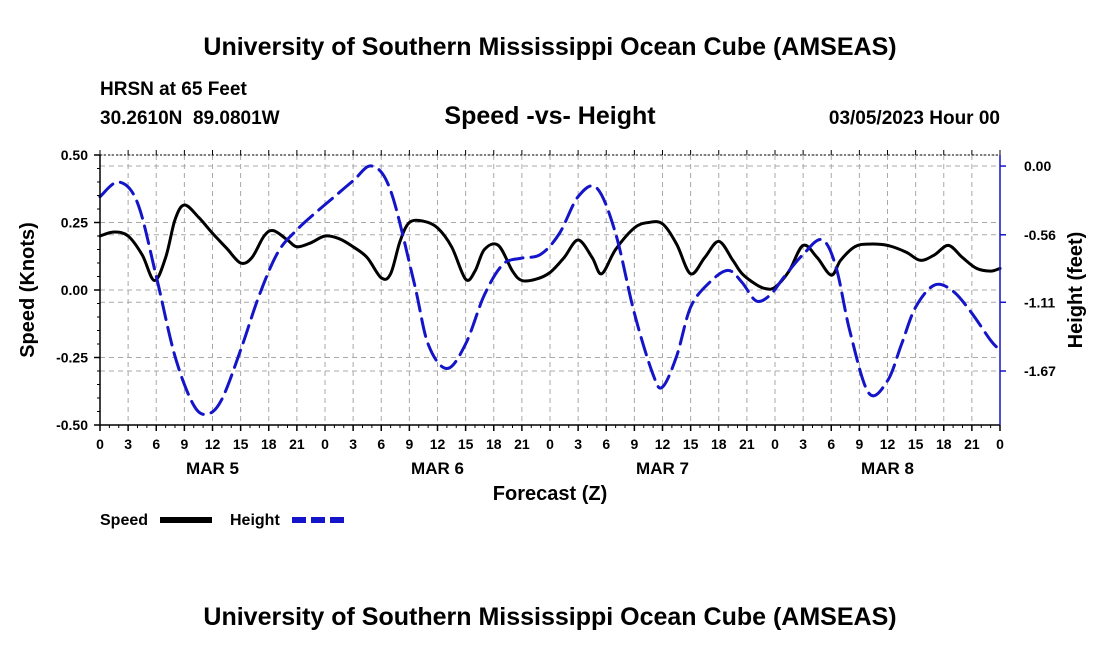 The height and width of the screenshot is (650, 1100). Describe the element at coordinates (1040, 371) in the screenshot. I see `y-right-tick-label: -1.67` at that location.